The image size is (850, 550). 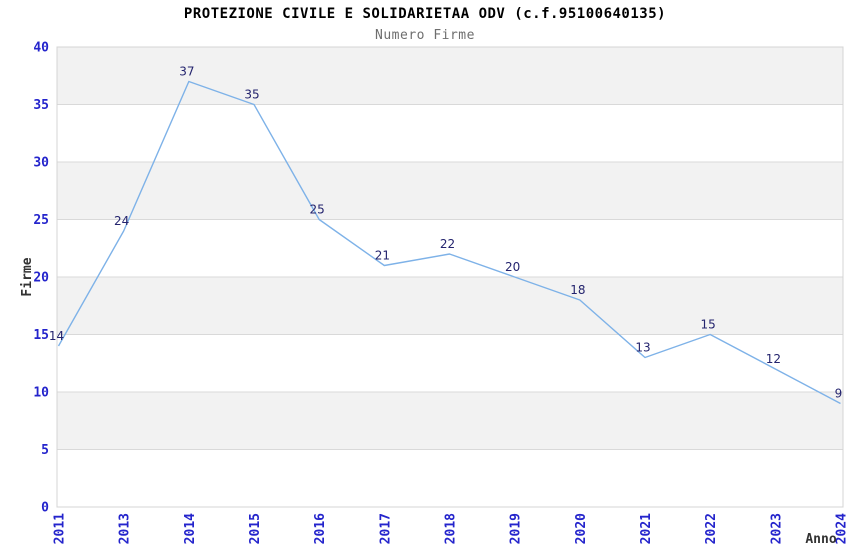 What do you see at coordinates (45, 450) in the screenshot?
I see `y-axis-tick-label: 5` at bounding box center [45, 450].